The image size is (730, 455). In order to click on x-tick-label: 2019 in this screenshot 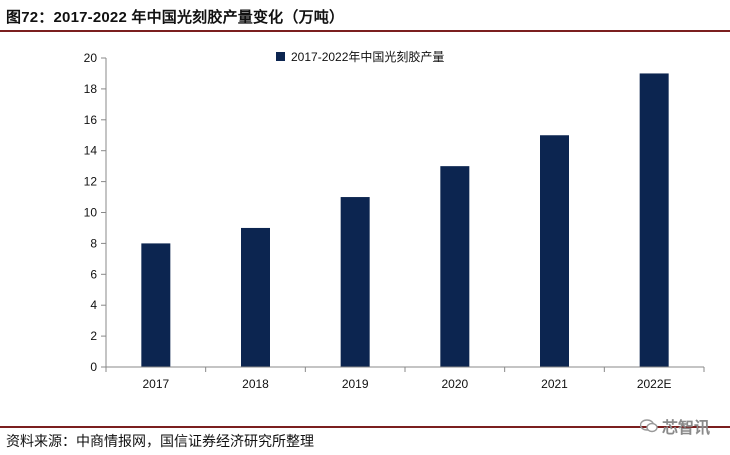, I will do `click(355, 384)`.